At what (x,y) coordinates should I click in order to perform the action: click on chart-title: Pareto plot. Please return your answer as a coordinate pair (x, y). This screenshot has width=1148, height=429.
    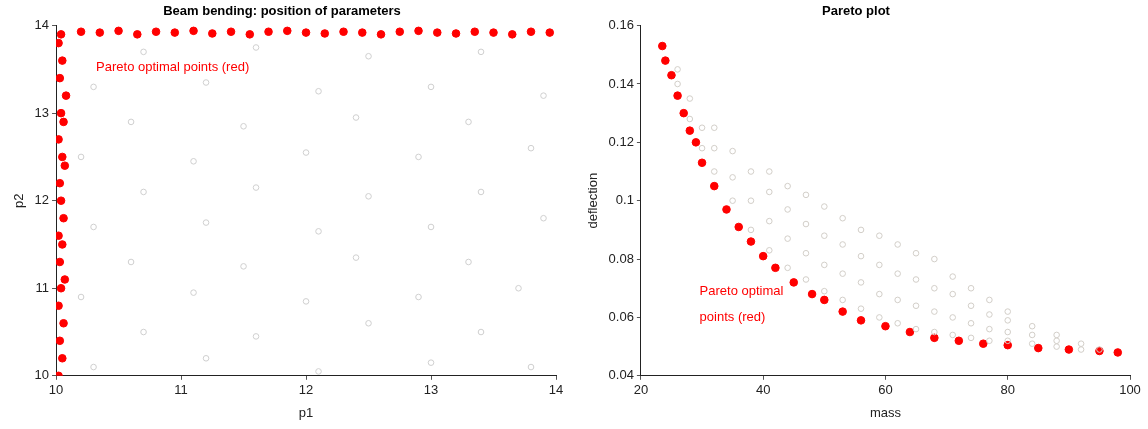
    Looking at the image, I should click on (856, 11).